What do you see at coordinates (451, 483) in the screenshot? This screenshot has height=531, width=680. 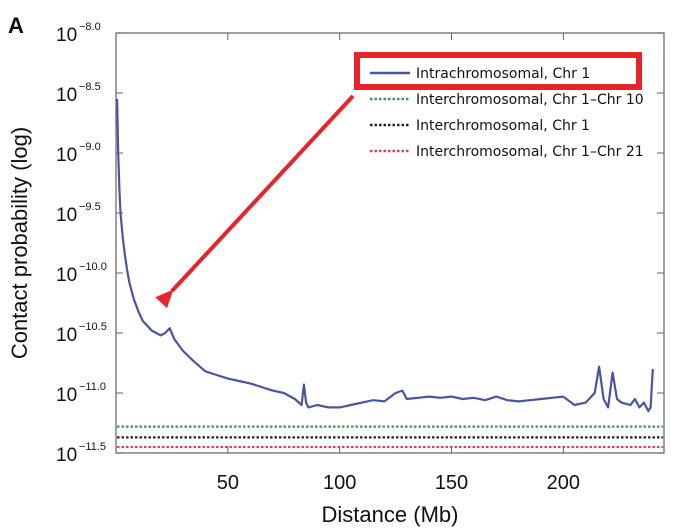 I see `x-tick-label: 150` at bounding box center [451, 483].